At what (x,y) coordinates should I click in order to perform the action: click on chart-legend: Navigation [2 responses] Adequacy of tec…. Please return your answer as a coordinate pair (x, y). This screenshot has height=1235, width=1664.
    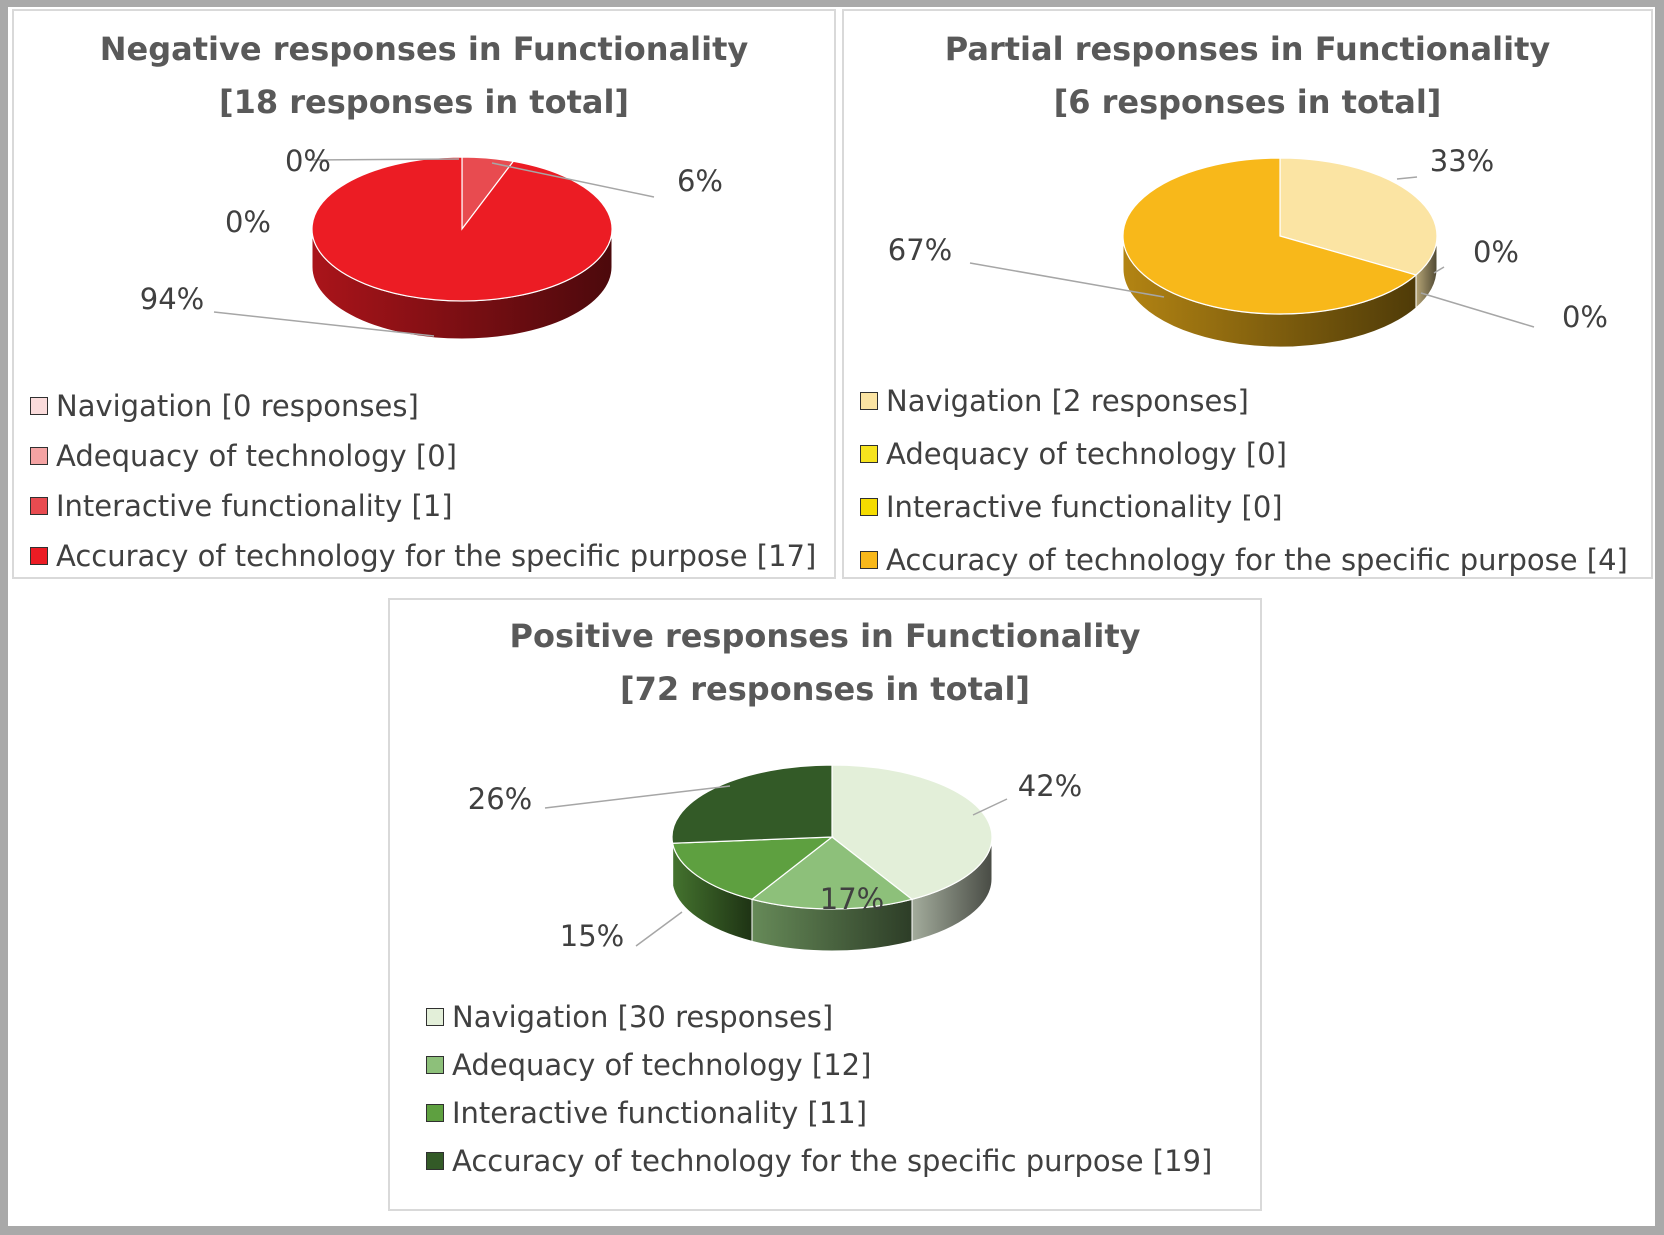
    Looking at the image, I should click on (1244, 480).